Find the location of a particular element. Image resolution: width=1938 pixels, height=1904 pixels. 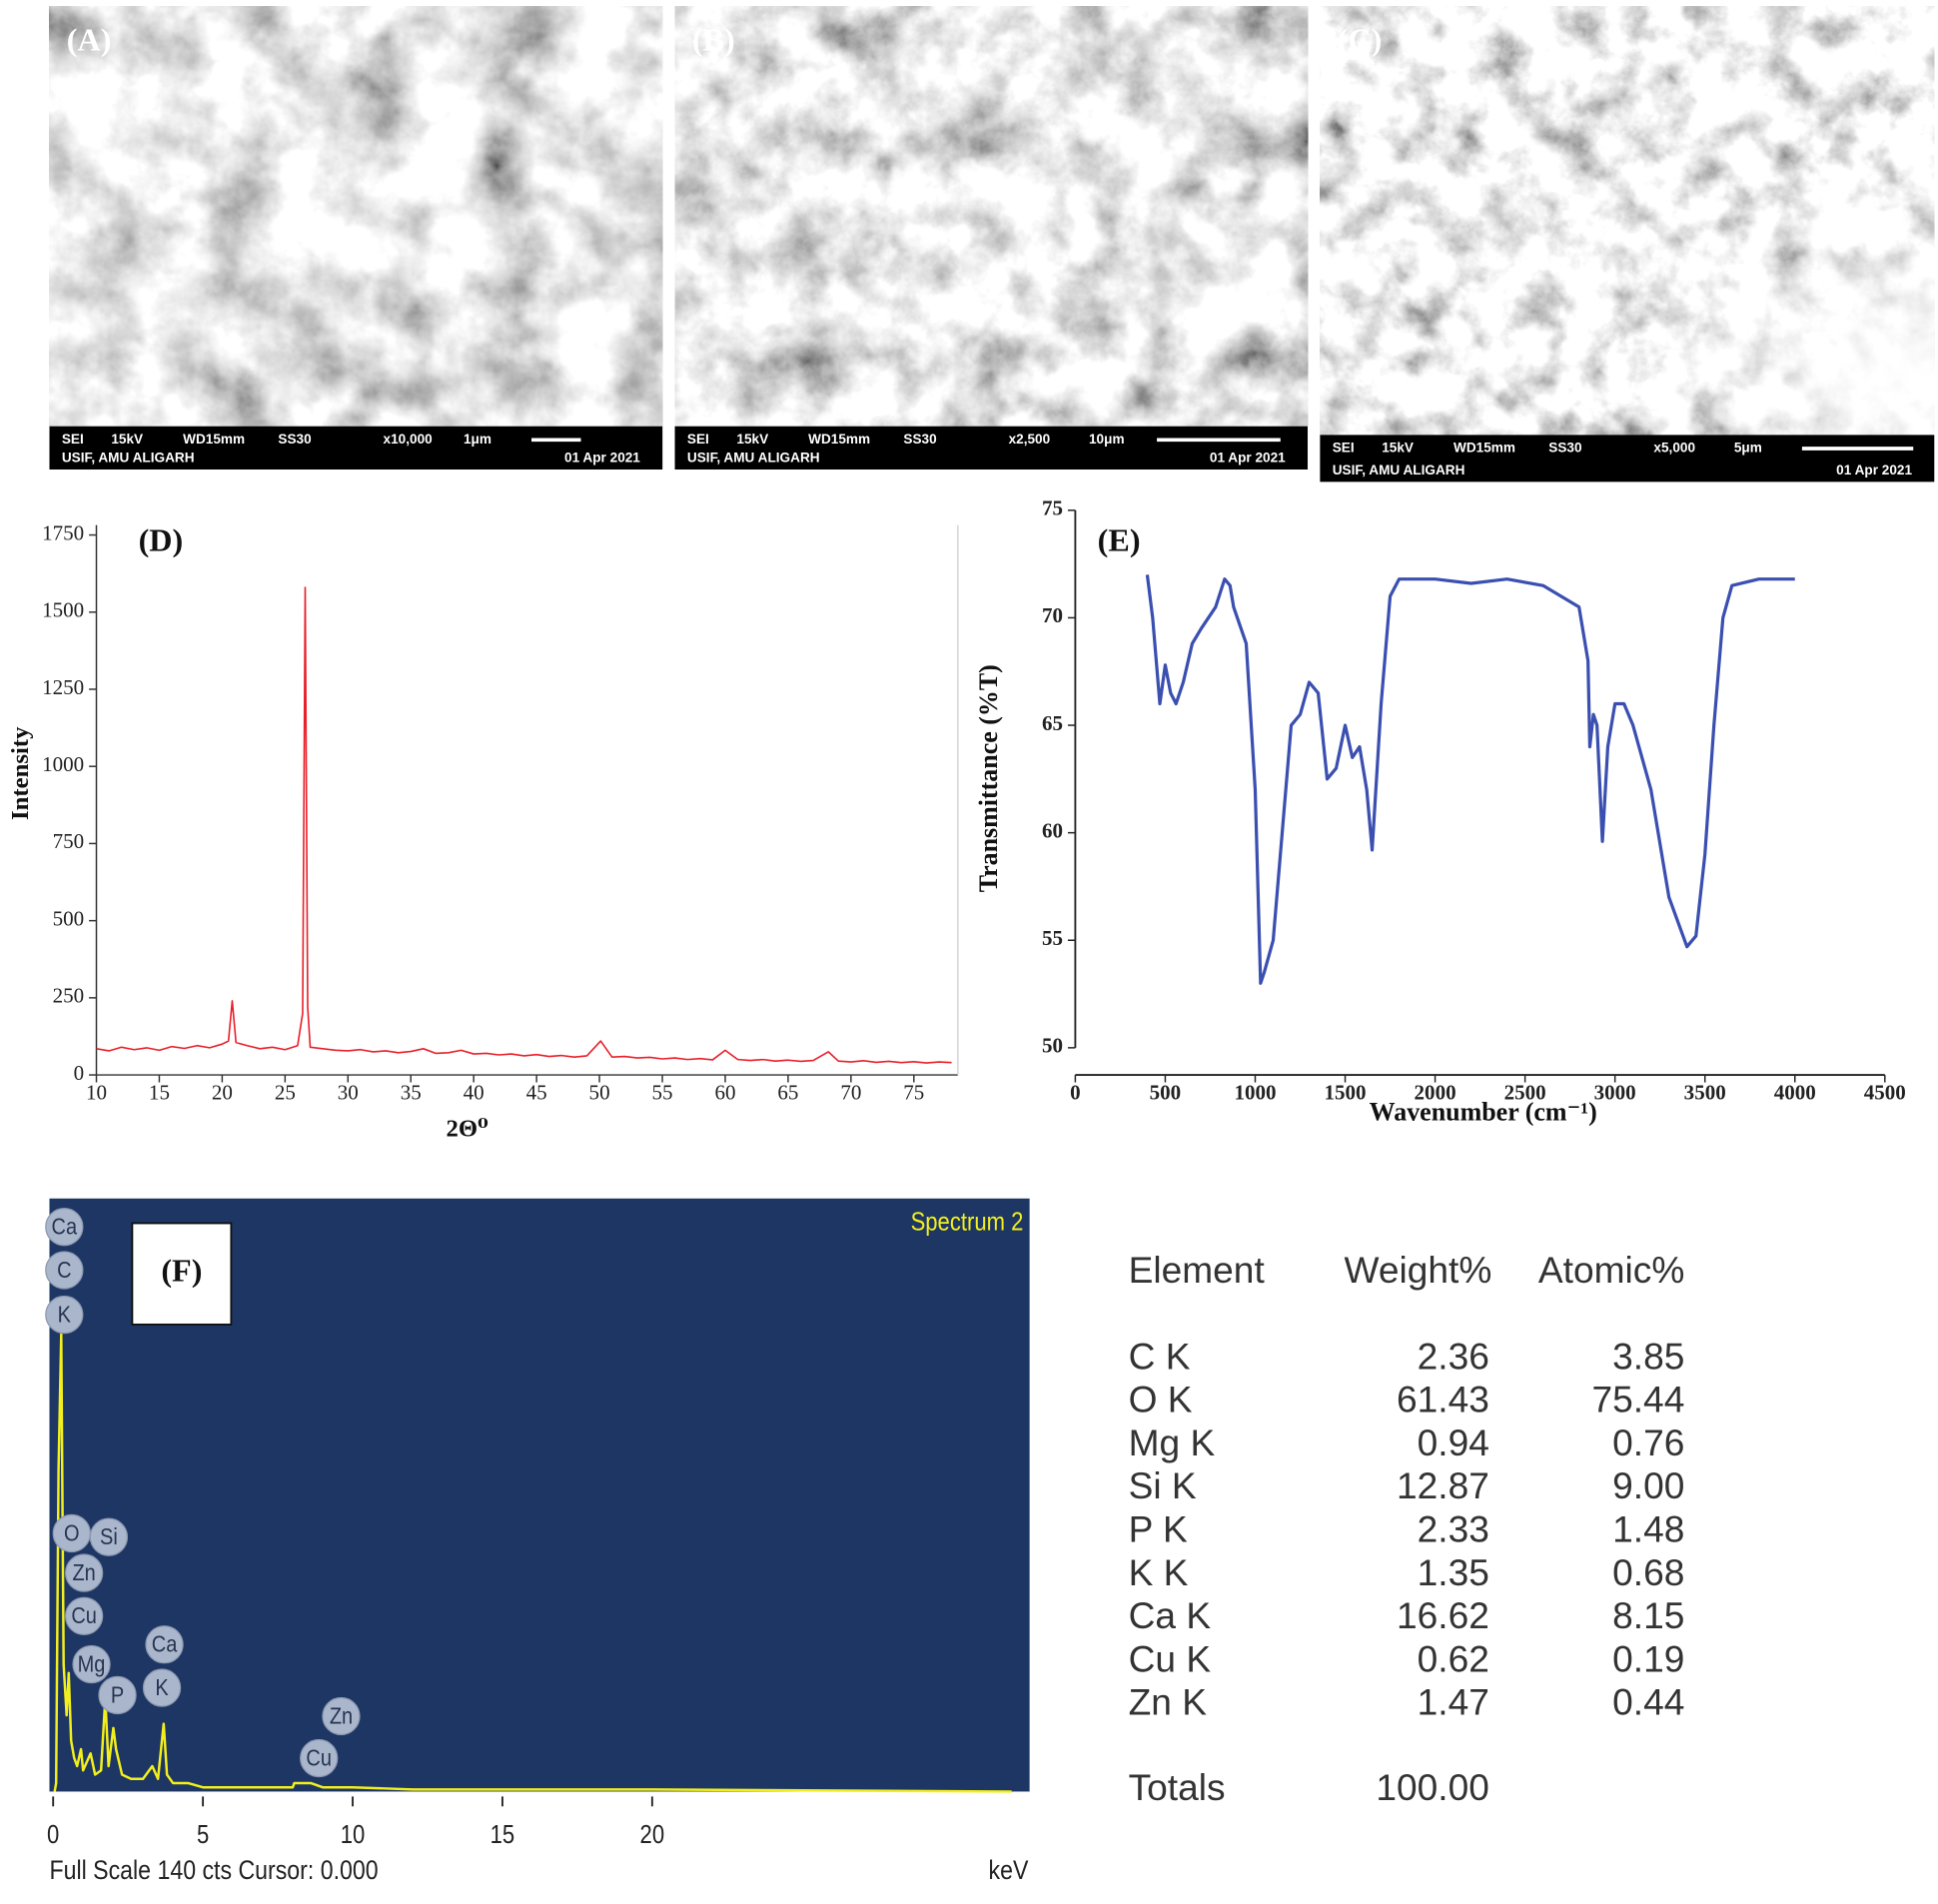

table-cell: 16.62 is located at coordinates (1443, 1615).